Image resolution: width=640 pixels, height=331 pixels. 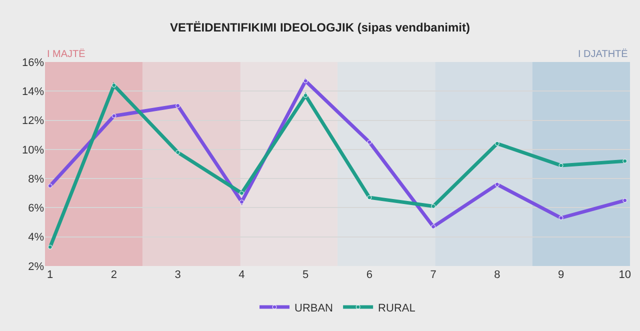 I want to click on x-tick-label: 2, so click(x=114, y=275).